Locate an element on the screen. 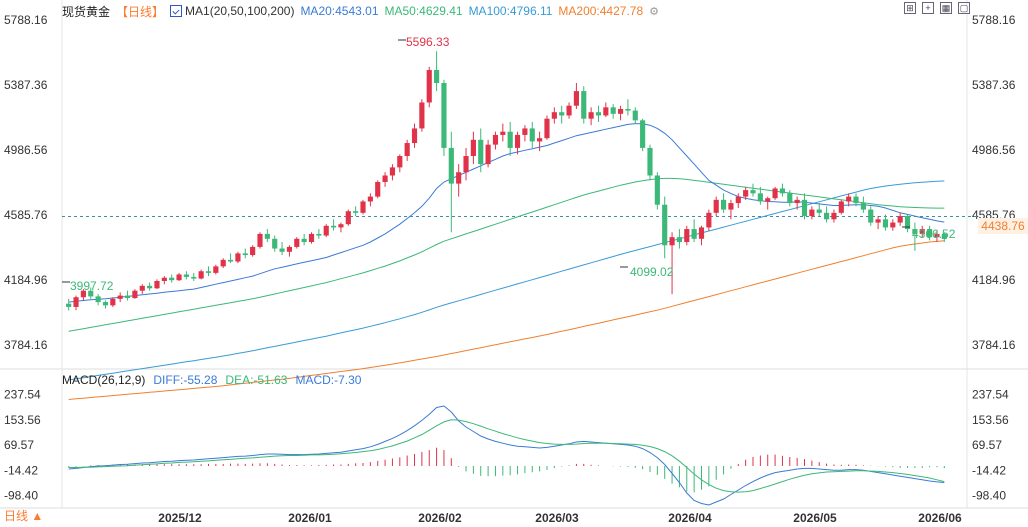 This screenshot has width=1028, height=527. macd-tick-left: 153.56 is located at coordinates (22, 420).